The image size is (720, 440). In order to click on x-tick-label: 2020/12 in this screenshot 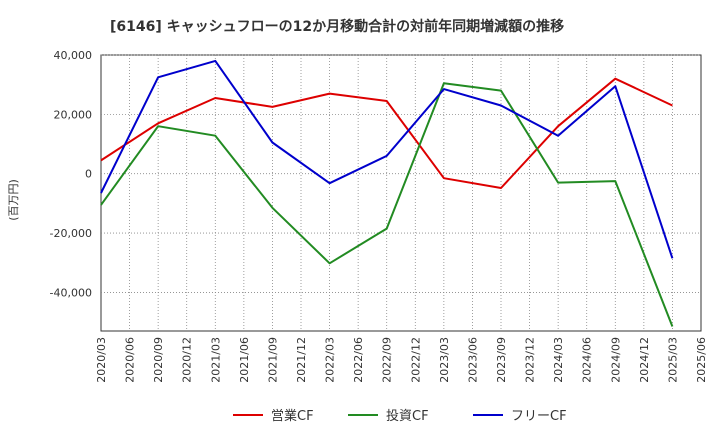, I will do `click(187, 360)`.